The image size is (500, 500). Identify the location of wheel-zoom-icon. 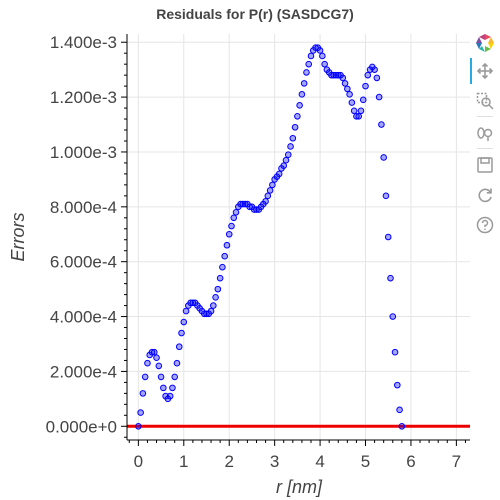
(485, 133).